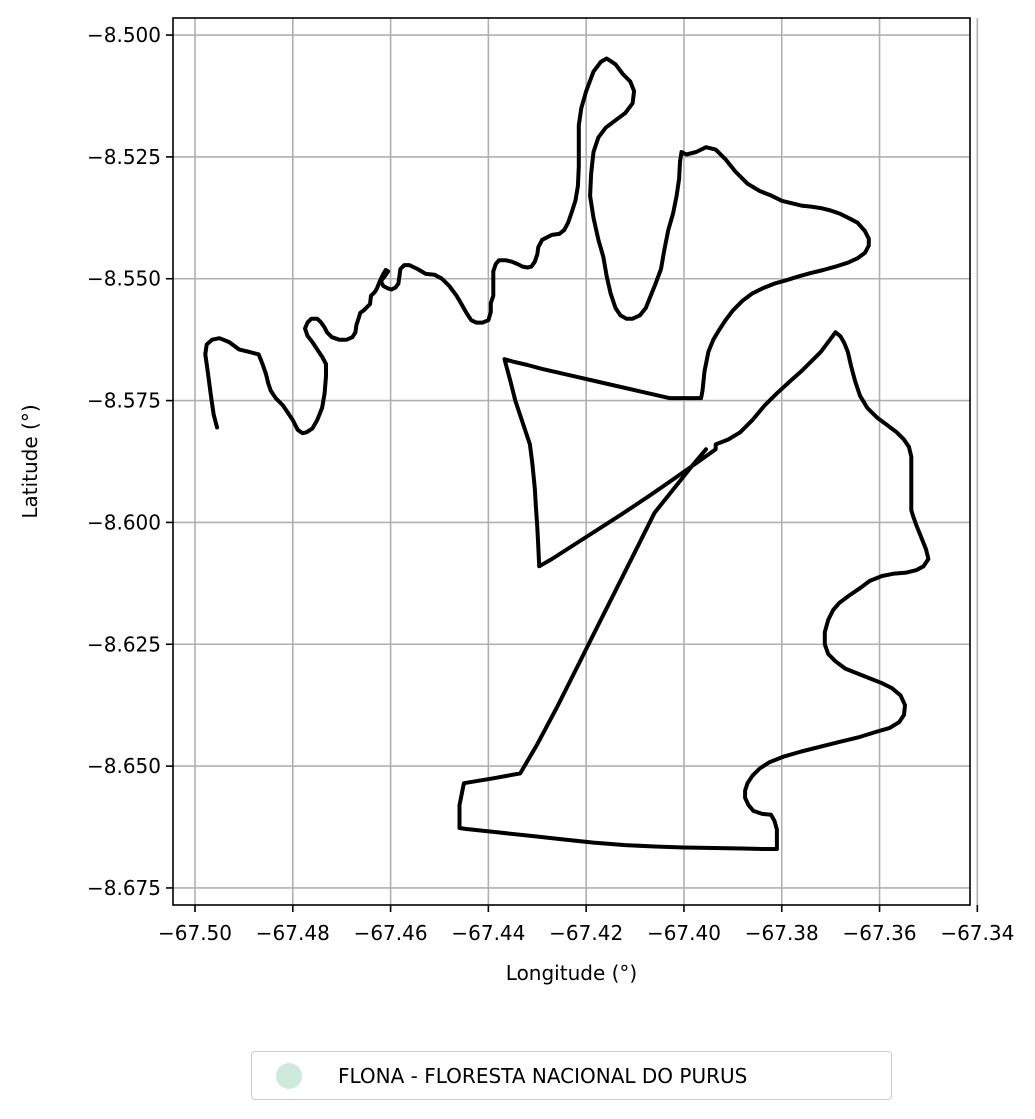 The width and height of the screenshot is (1035, 1119). I want to click on legend-label: FLONA - FLORESTA NACIONAL DO PURUS, so click(543, 1075).